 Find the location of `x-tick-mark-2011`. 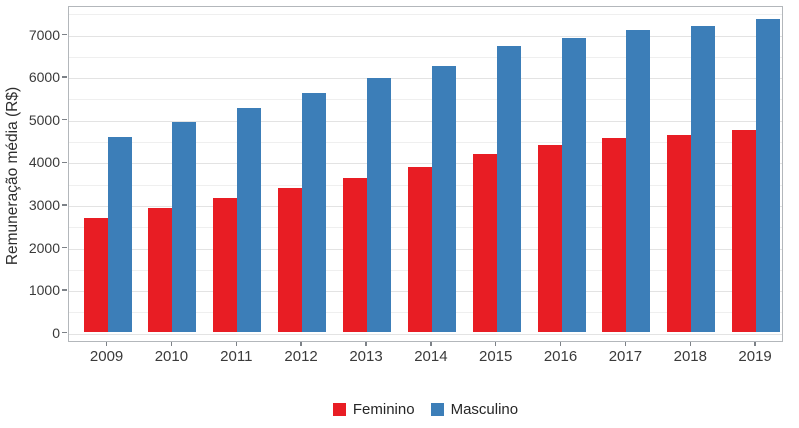

x-tick-mark-2011 is located at coordinates (236, 344).